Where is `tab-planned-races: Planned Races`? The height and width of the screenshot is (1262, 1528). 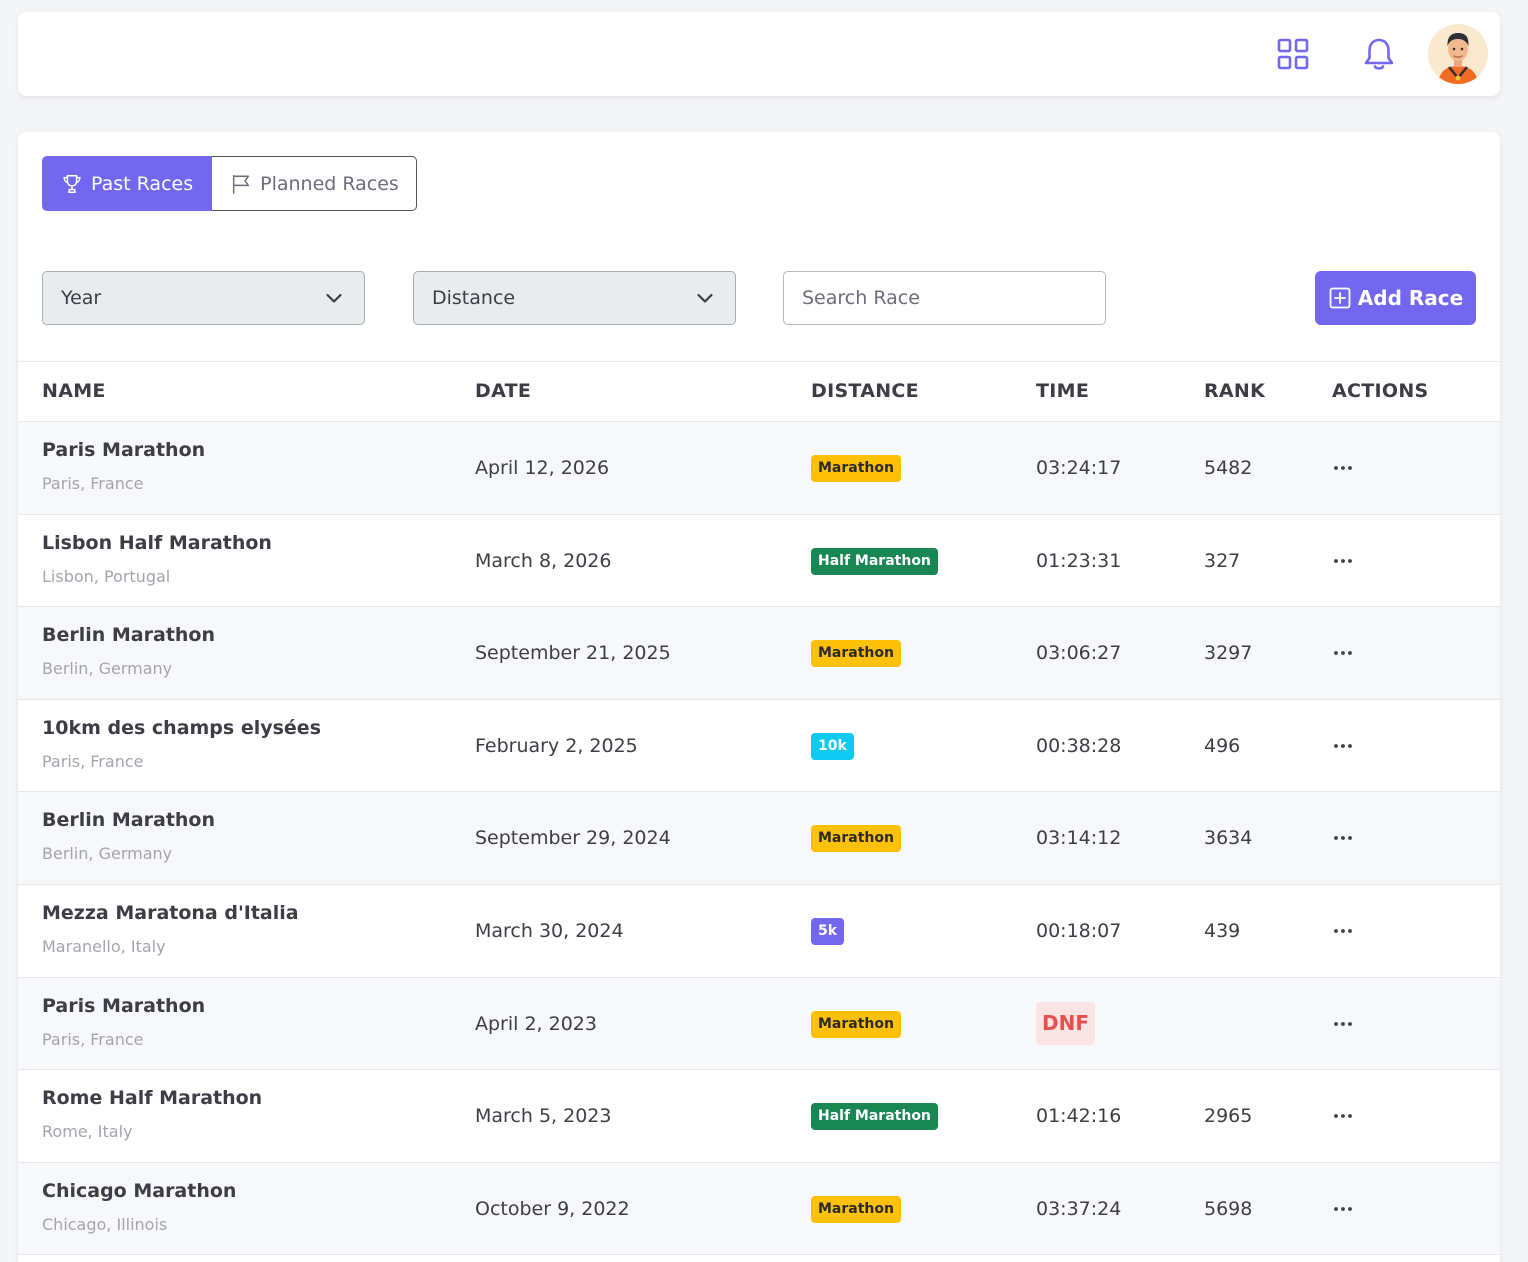 tab-planned-races: Planned Races is located at coordinates (314, 183).